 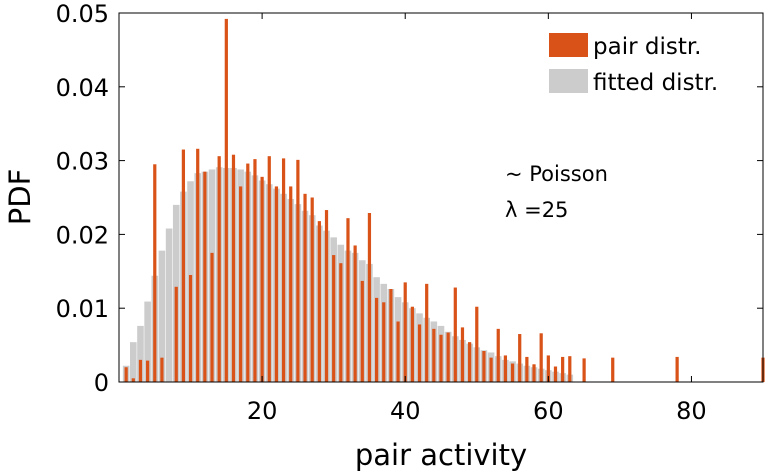 I want to click on x-axis-title: pair activity, so click(x=441, y=455).